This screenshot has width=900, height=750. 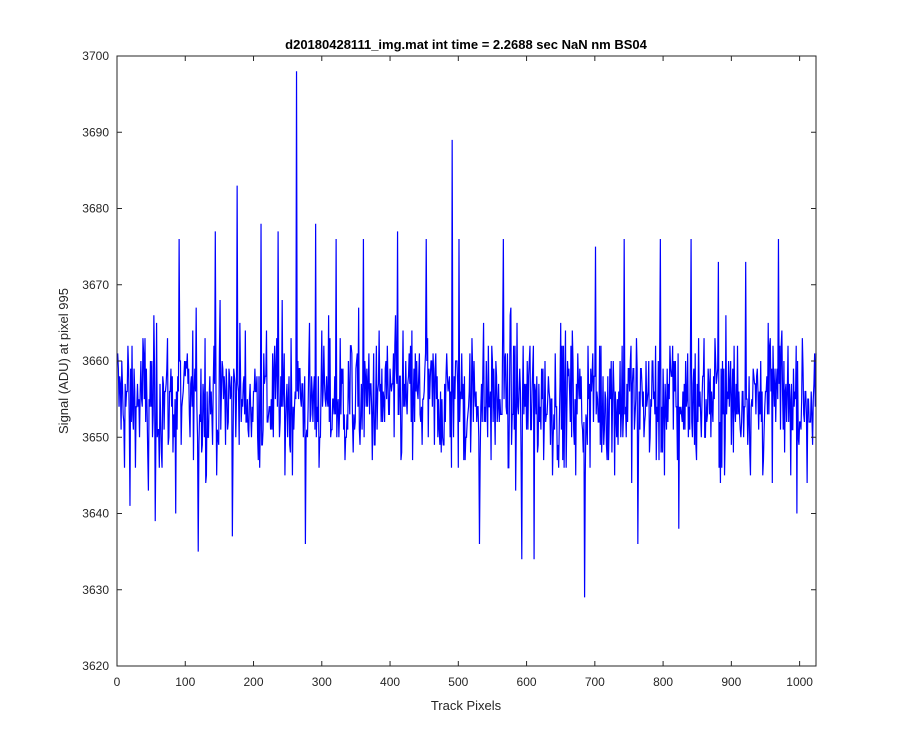 What do you see at coordinates (95, 590) in the screenshot?
I see `y-tick-label: 3630` at bounding box center [95, 590].